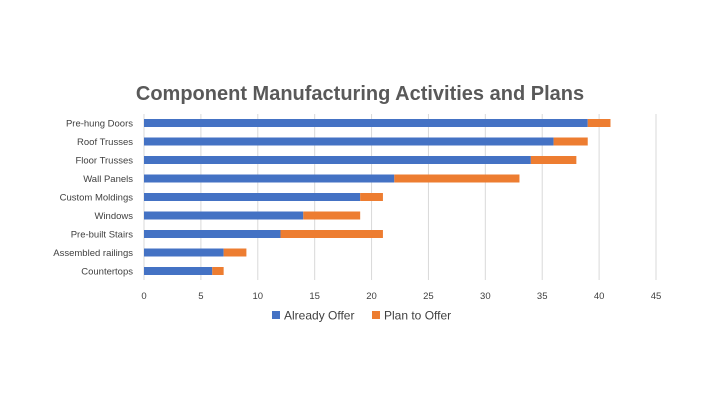 Image resolution: width=720 pixels, height=405 pixels. I want to click on category-label: Wall Panels, so click(108, 179).